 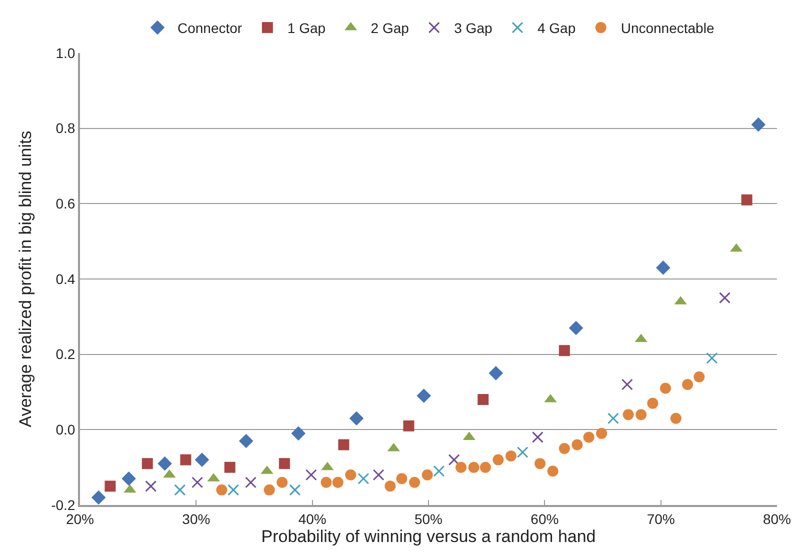 I want to click on y-tick-label: 0.8, so click(x=66, y=128).